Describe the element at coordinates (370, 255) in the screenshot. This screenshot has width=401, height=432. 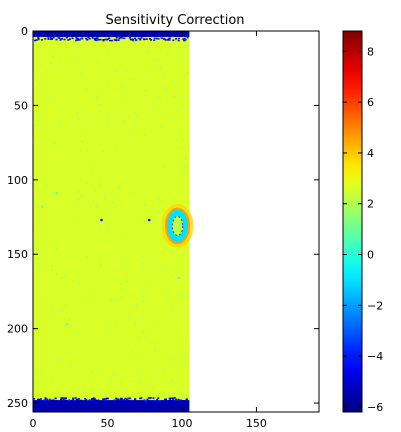
I see `colorbar-tick-label: 0` at that location.